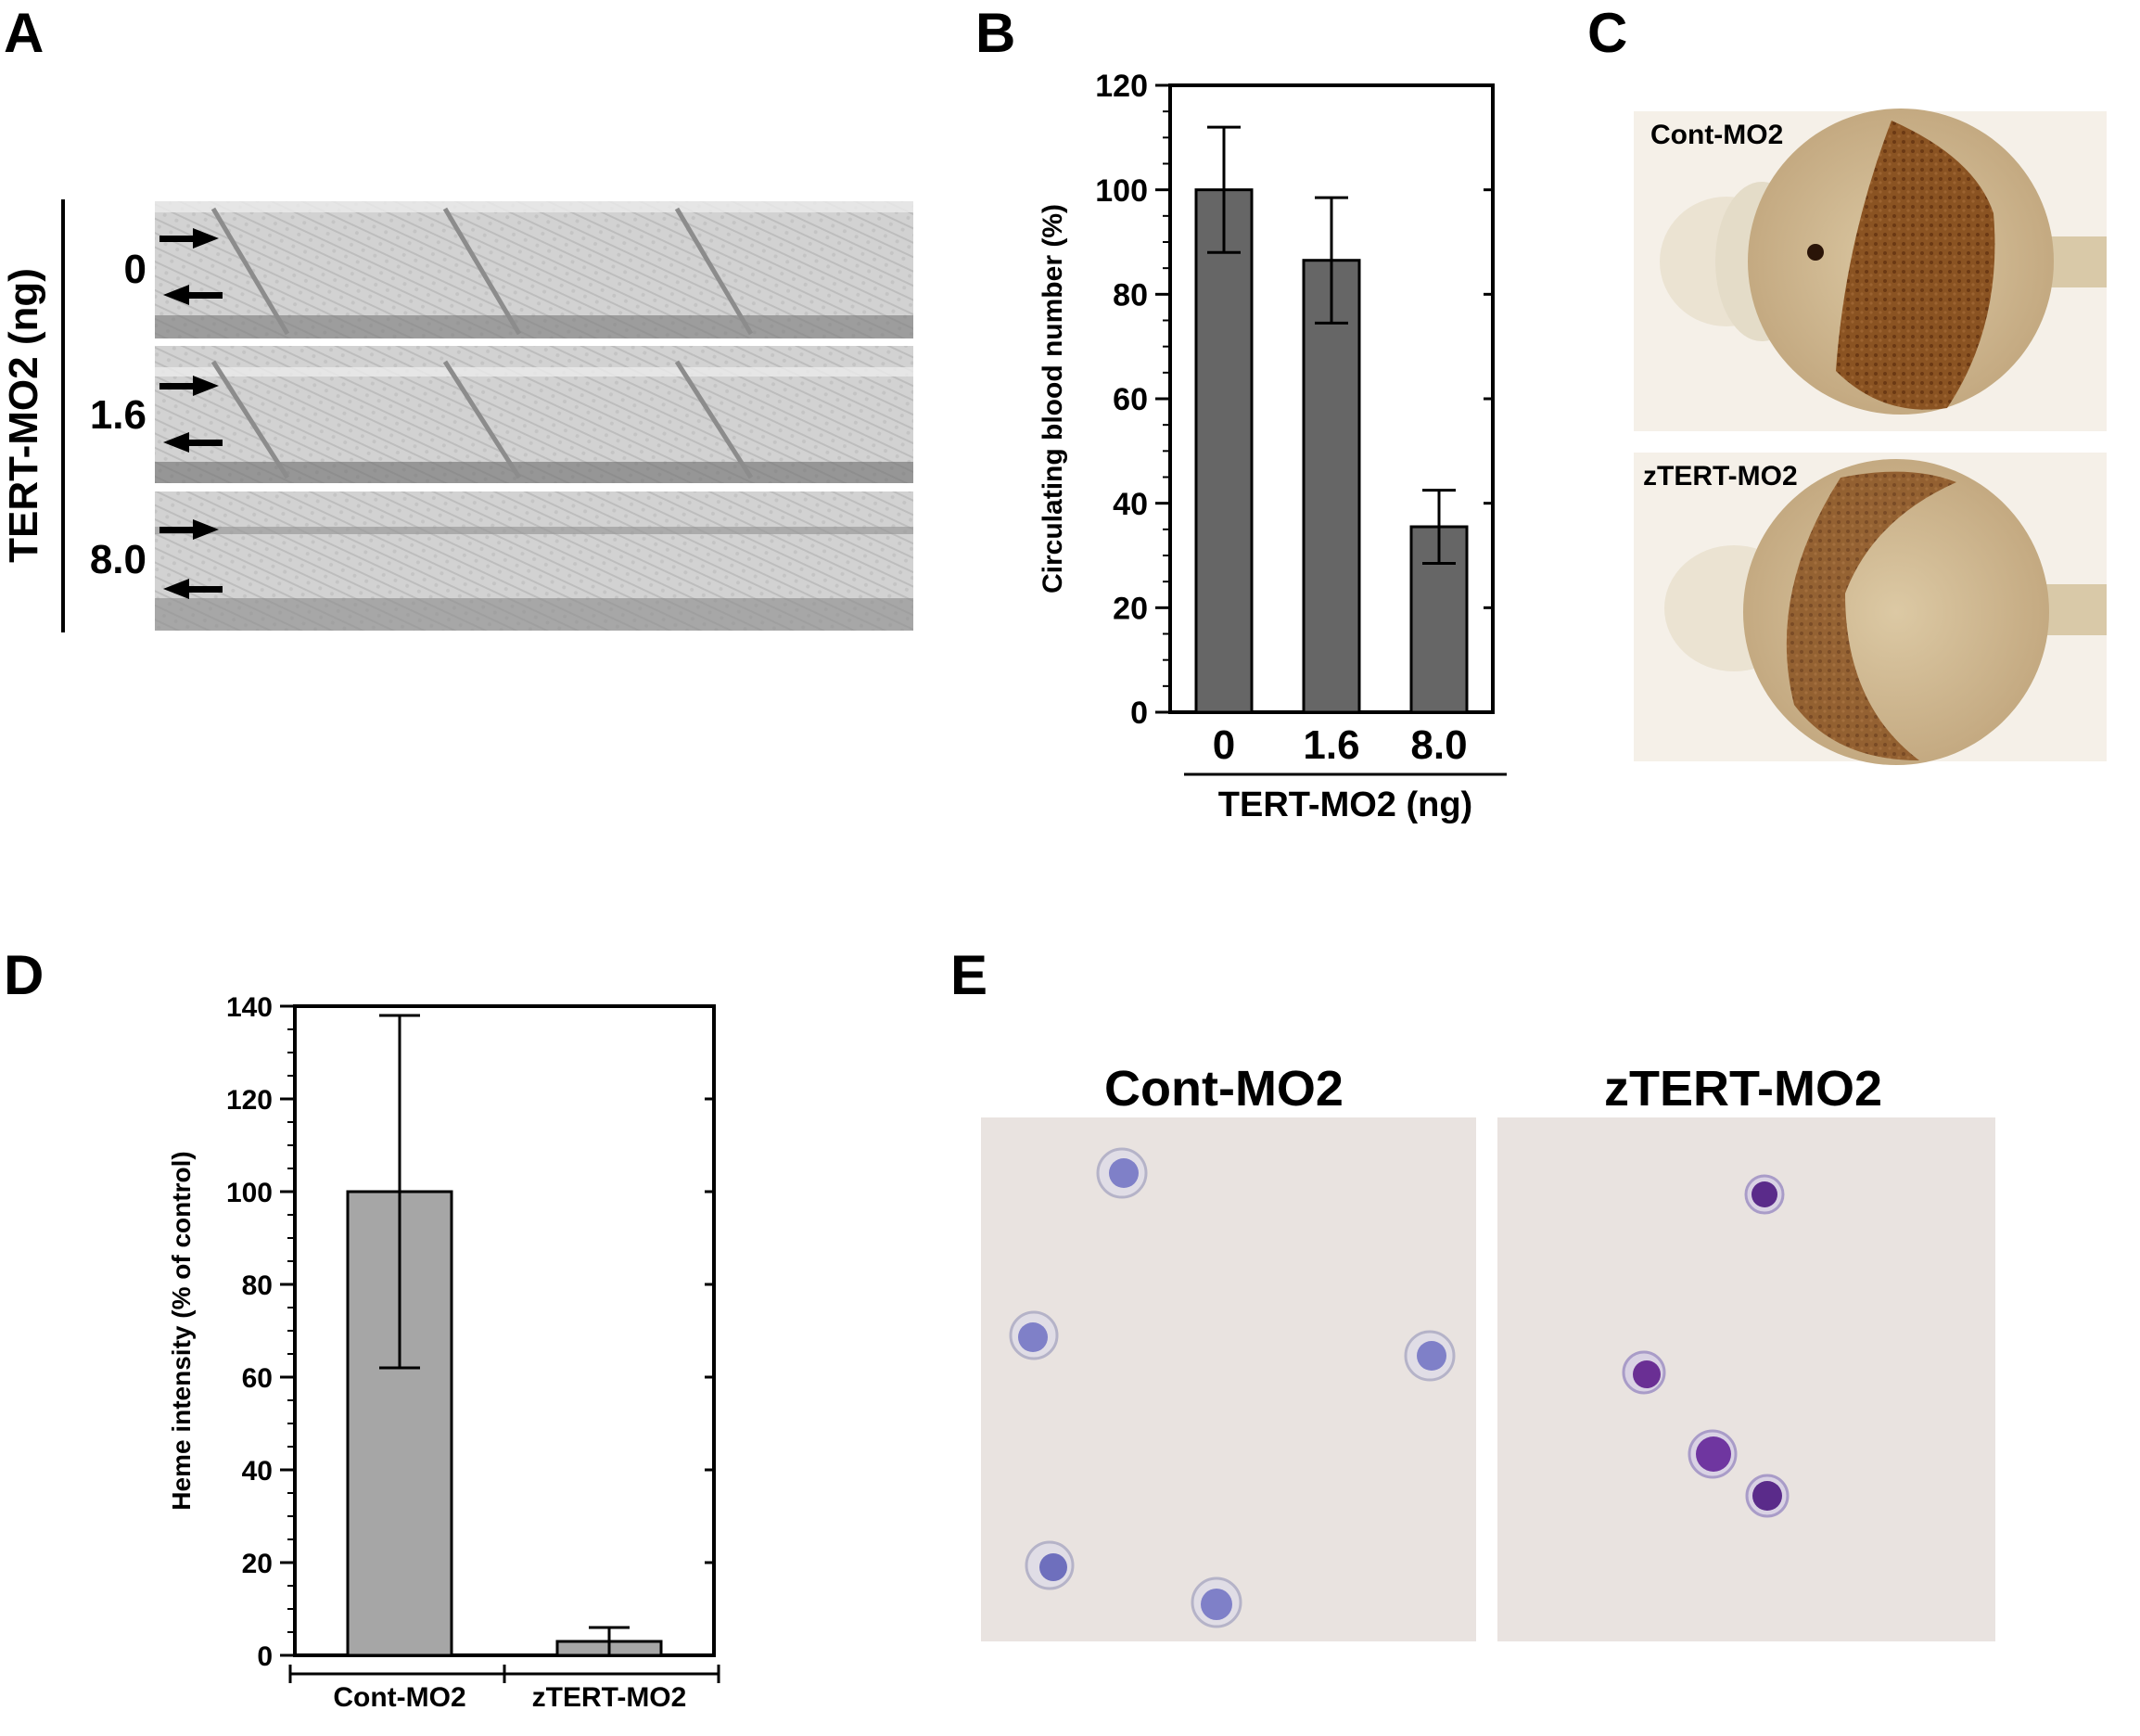  I want to click on panel-c-label-cont: Cont-MO2, so click(1716, 135).